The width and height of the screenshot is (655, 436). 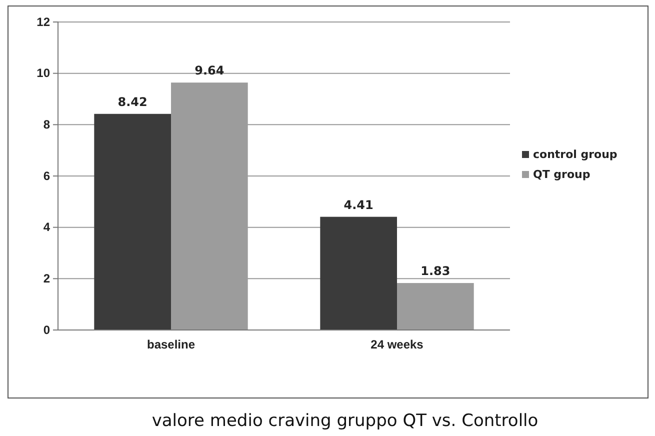 I want to click on y-tick-label: 10, so click(x=43, y=73).